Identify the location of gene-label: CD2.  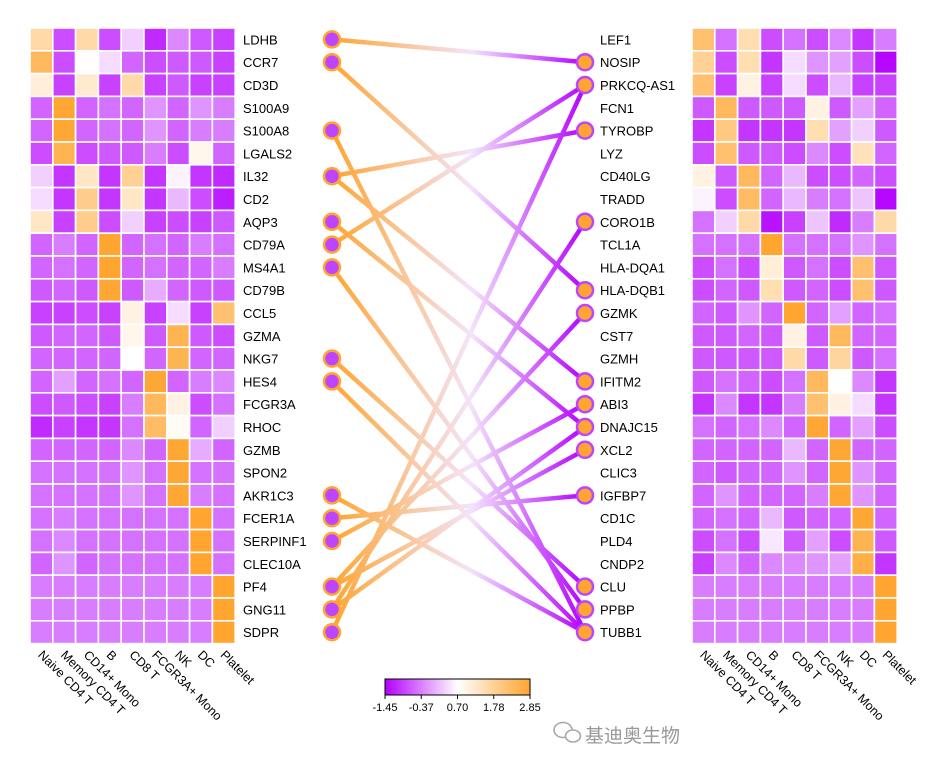
(256, 199).